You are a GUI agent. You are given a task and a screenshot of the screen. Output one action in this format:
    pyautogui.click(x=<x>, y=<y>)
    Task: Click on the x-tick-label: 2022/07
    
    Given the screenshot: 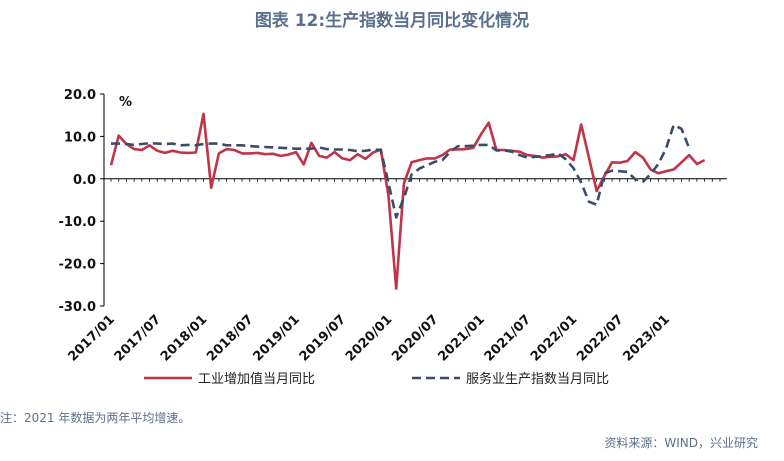 What is the action you would take?
    pyautogui.click(x=600, y=338)
    